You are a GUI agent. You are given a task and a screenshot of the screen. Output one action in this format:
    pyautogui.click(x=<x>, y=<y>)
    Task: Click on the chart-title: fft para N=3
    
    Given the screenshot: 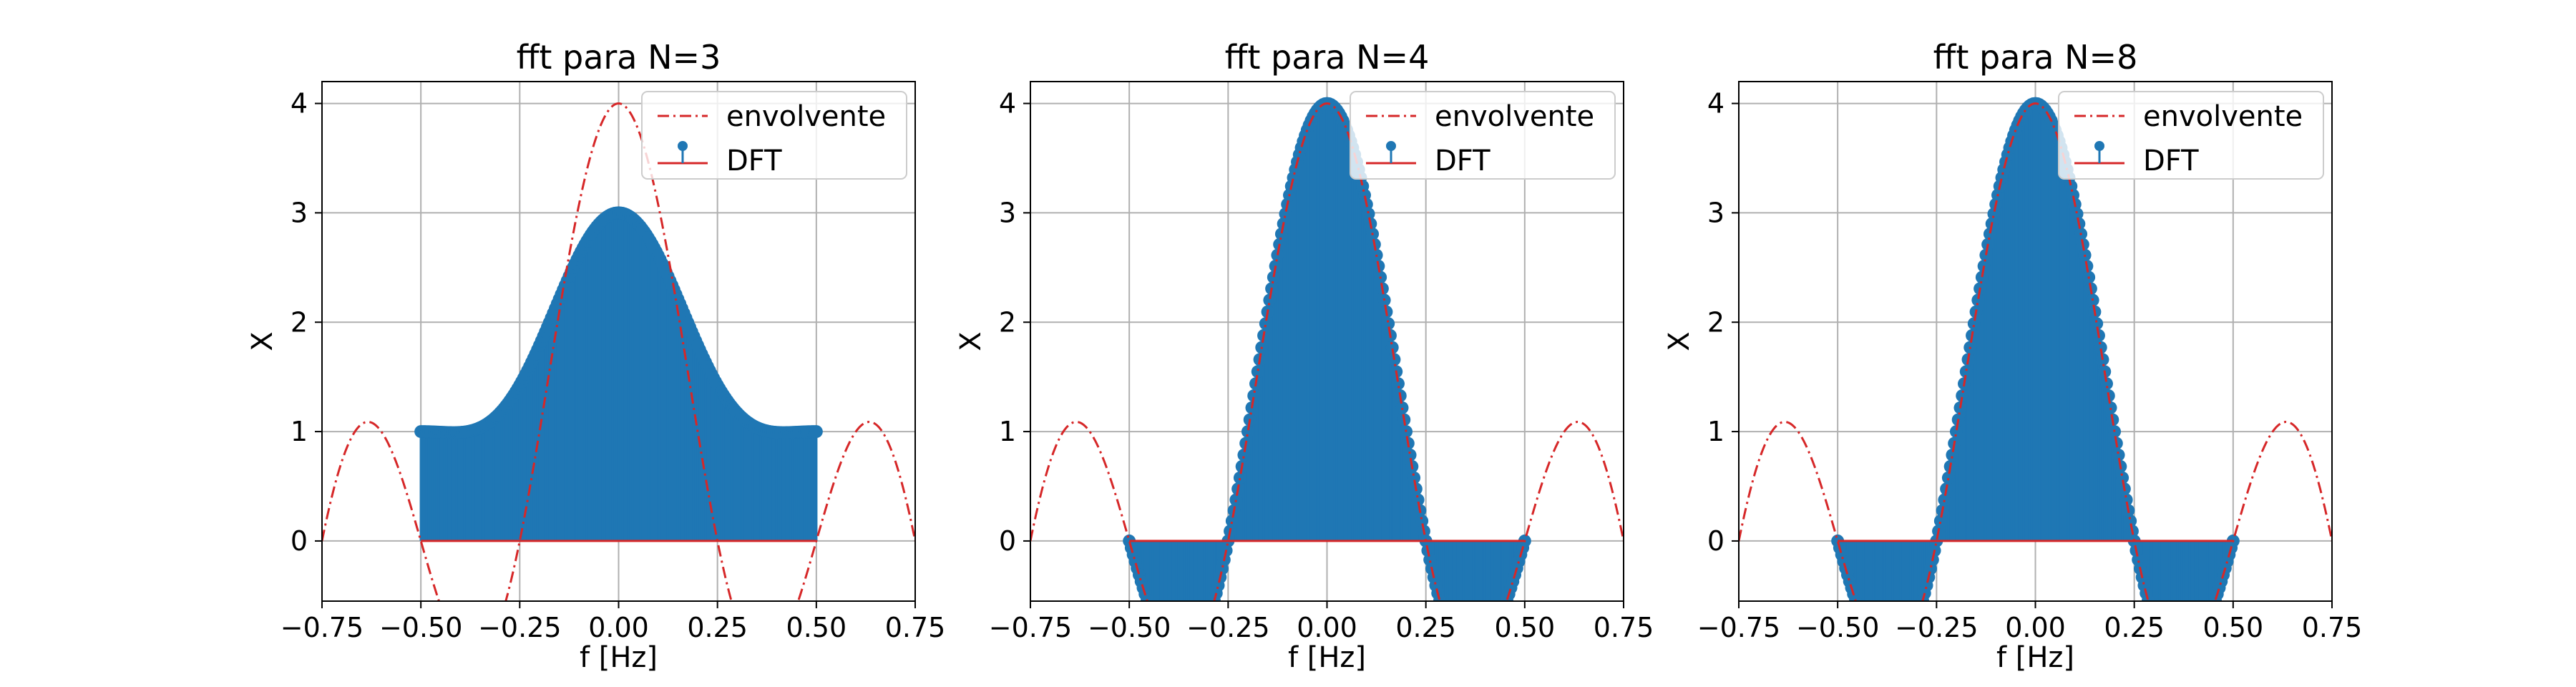 What is the action you would take?
    pyautogui.click(x=619, y=57)
    